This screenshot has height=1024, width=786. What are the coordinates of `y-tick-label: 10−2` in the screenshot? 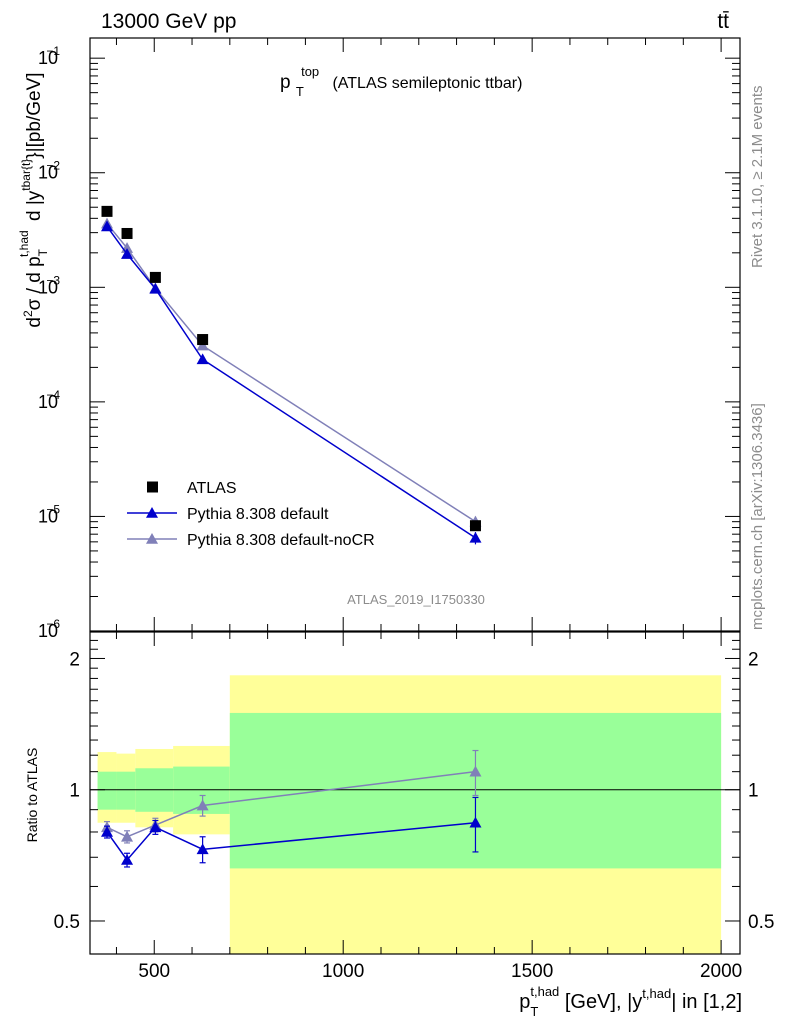 It's located at (49, 171).